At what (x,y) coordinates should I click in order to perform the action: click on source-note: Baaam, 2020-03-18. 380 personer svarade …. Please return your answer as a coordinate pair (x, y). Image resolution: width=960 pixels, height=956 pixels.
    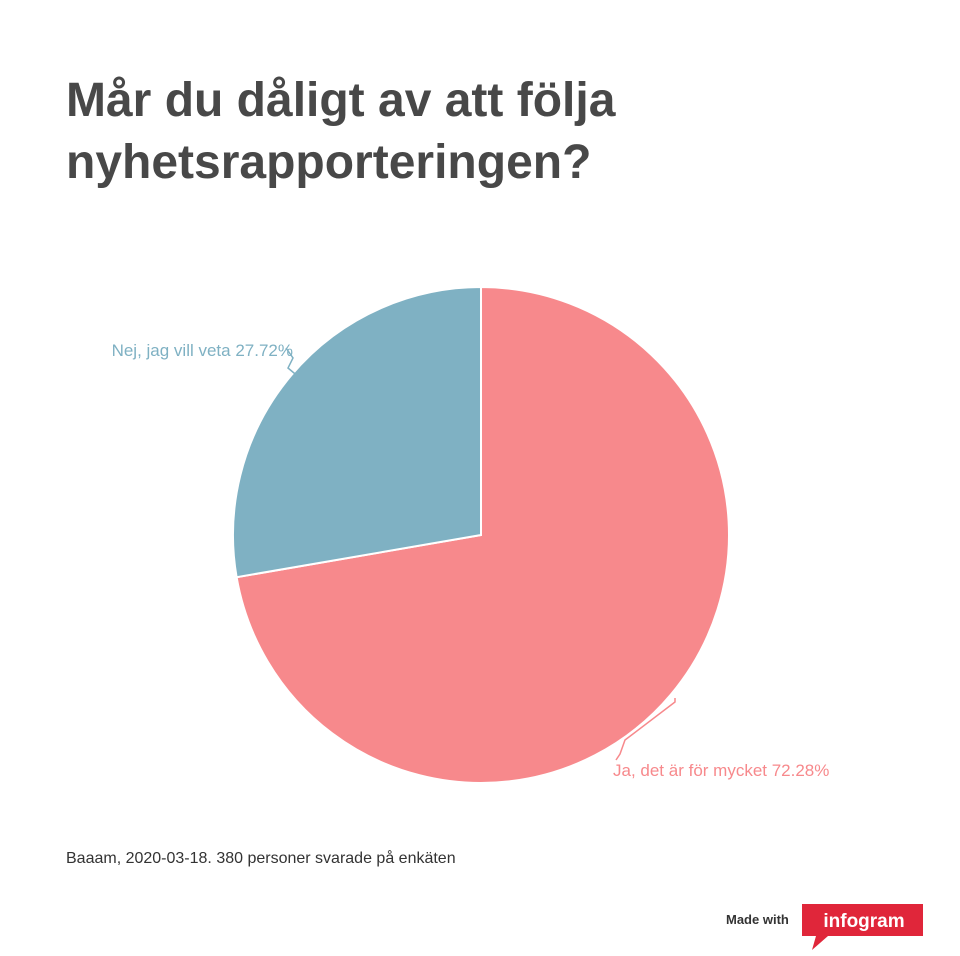
    Looking at the image, I should click on (261, 858).